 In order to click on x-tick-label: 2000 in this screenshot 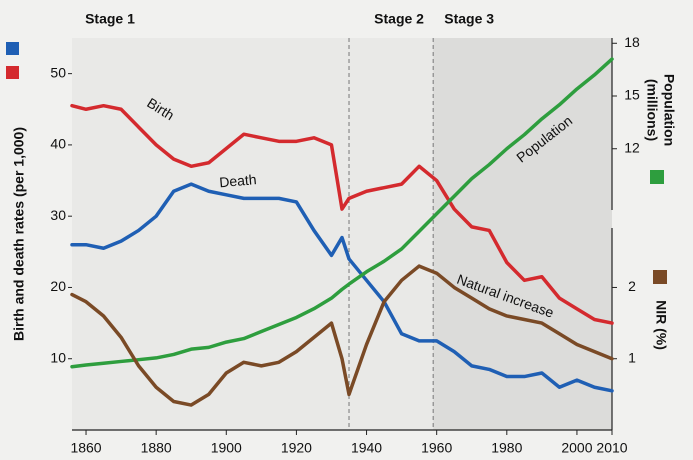, I will do `click(576, 448)`.